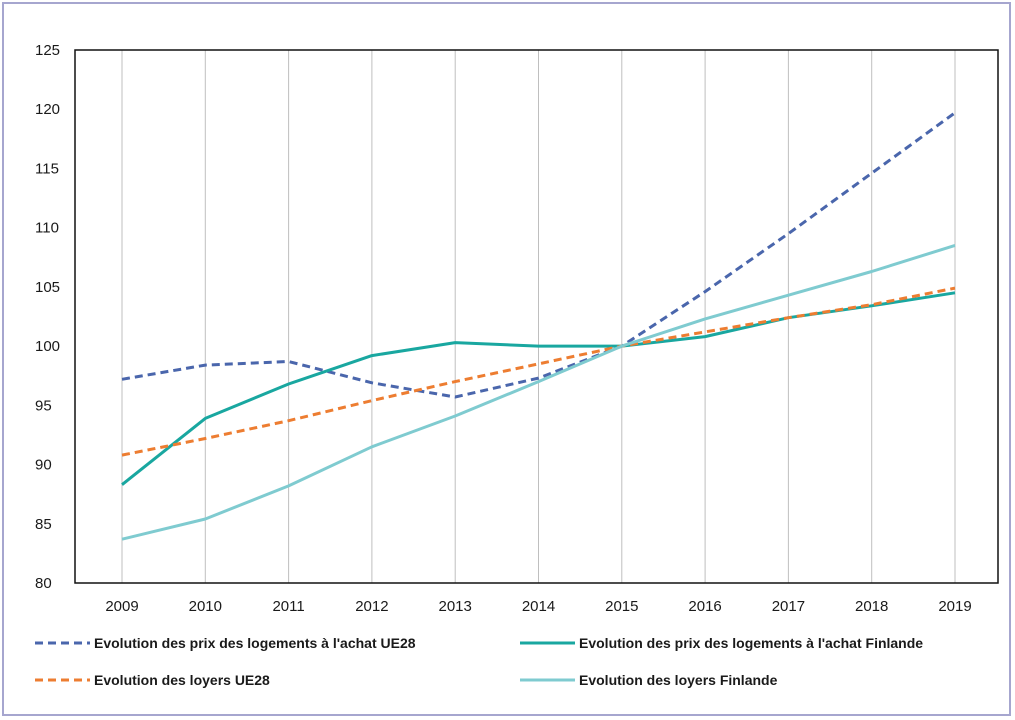 This screenshot has width=1015, height=720. Describe the element at coordinates (47, 228) in the screenshot. I see `y-tick-label-110: 110` at that location.